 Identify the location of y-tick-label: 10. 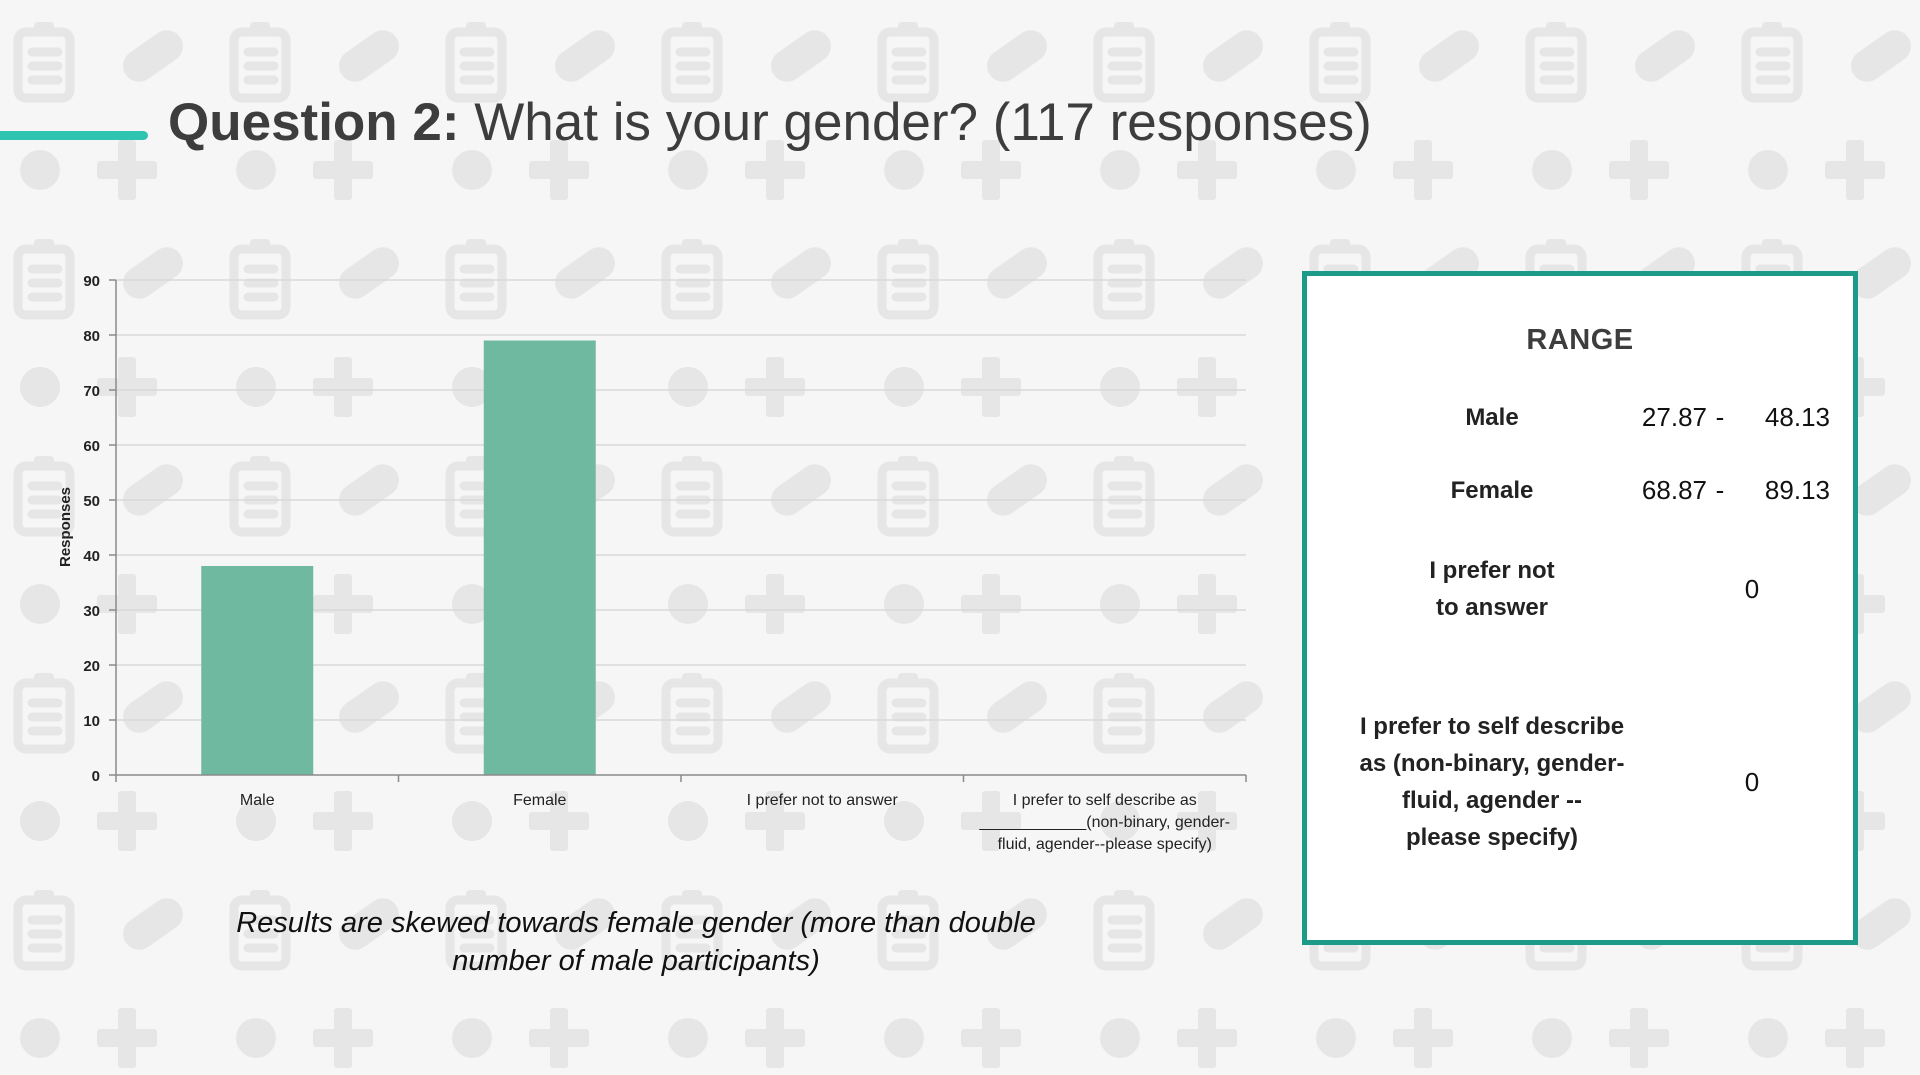
(91, 721).